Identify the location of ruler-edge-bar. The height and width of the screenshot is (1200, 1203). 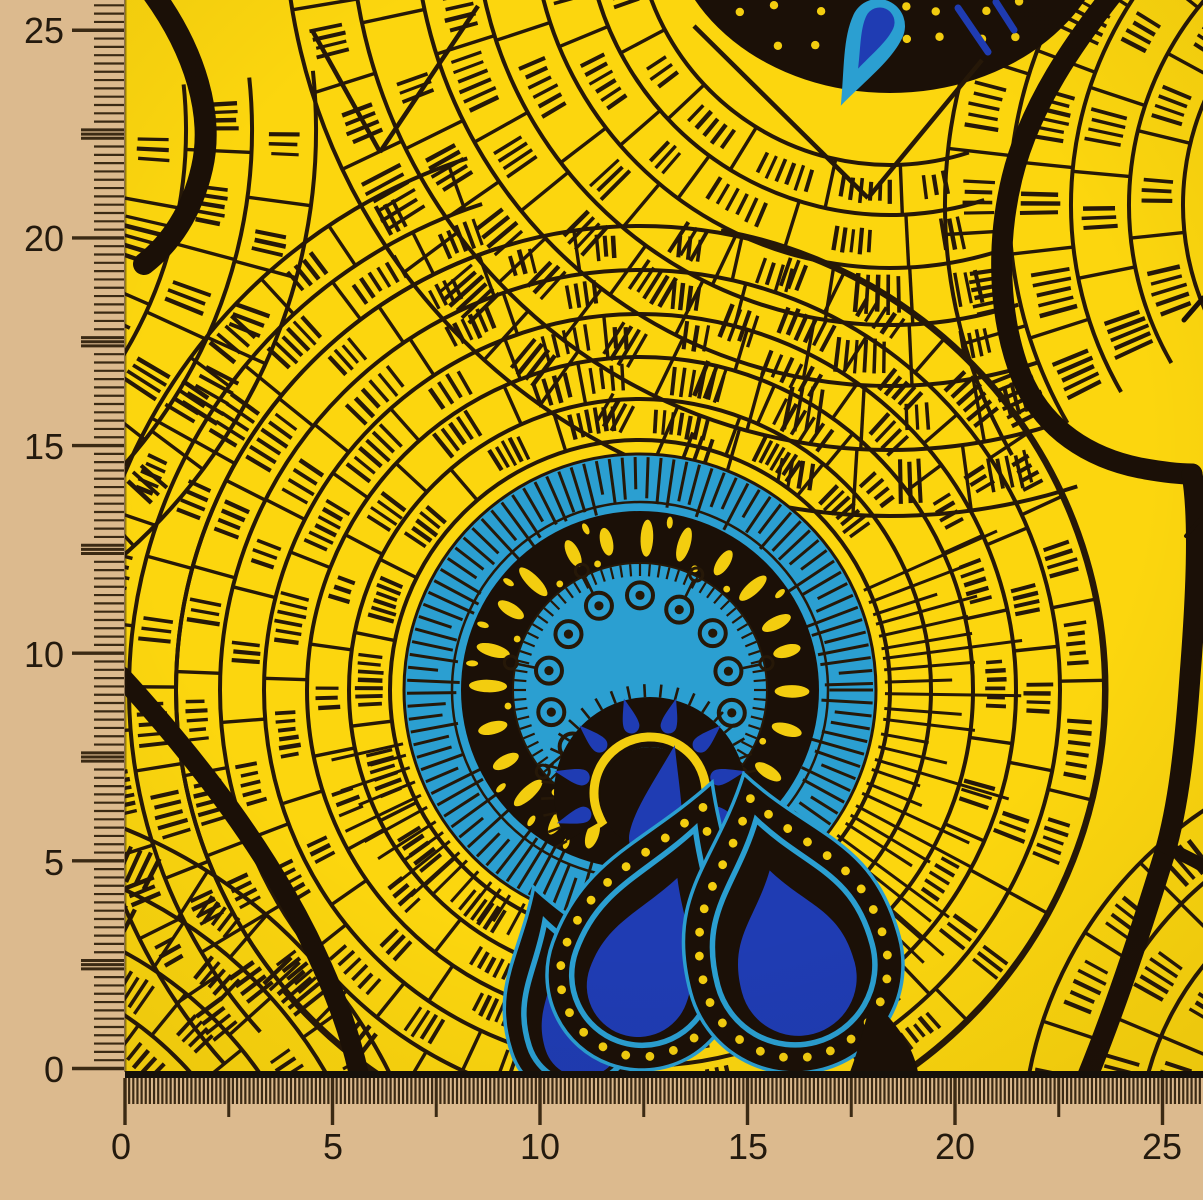
(664, 1074).